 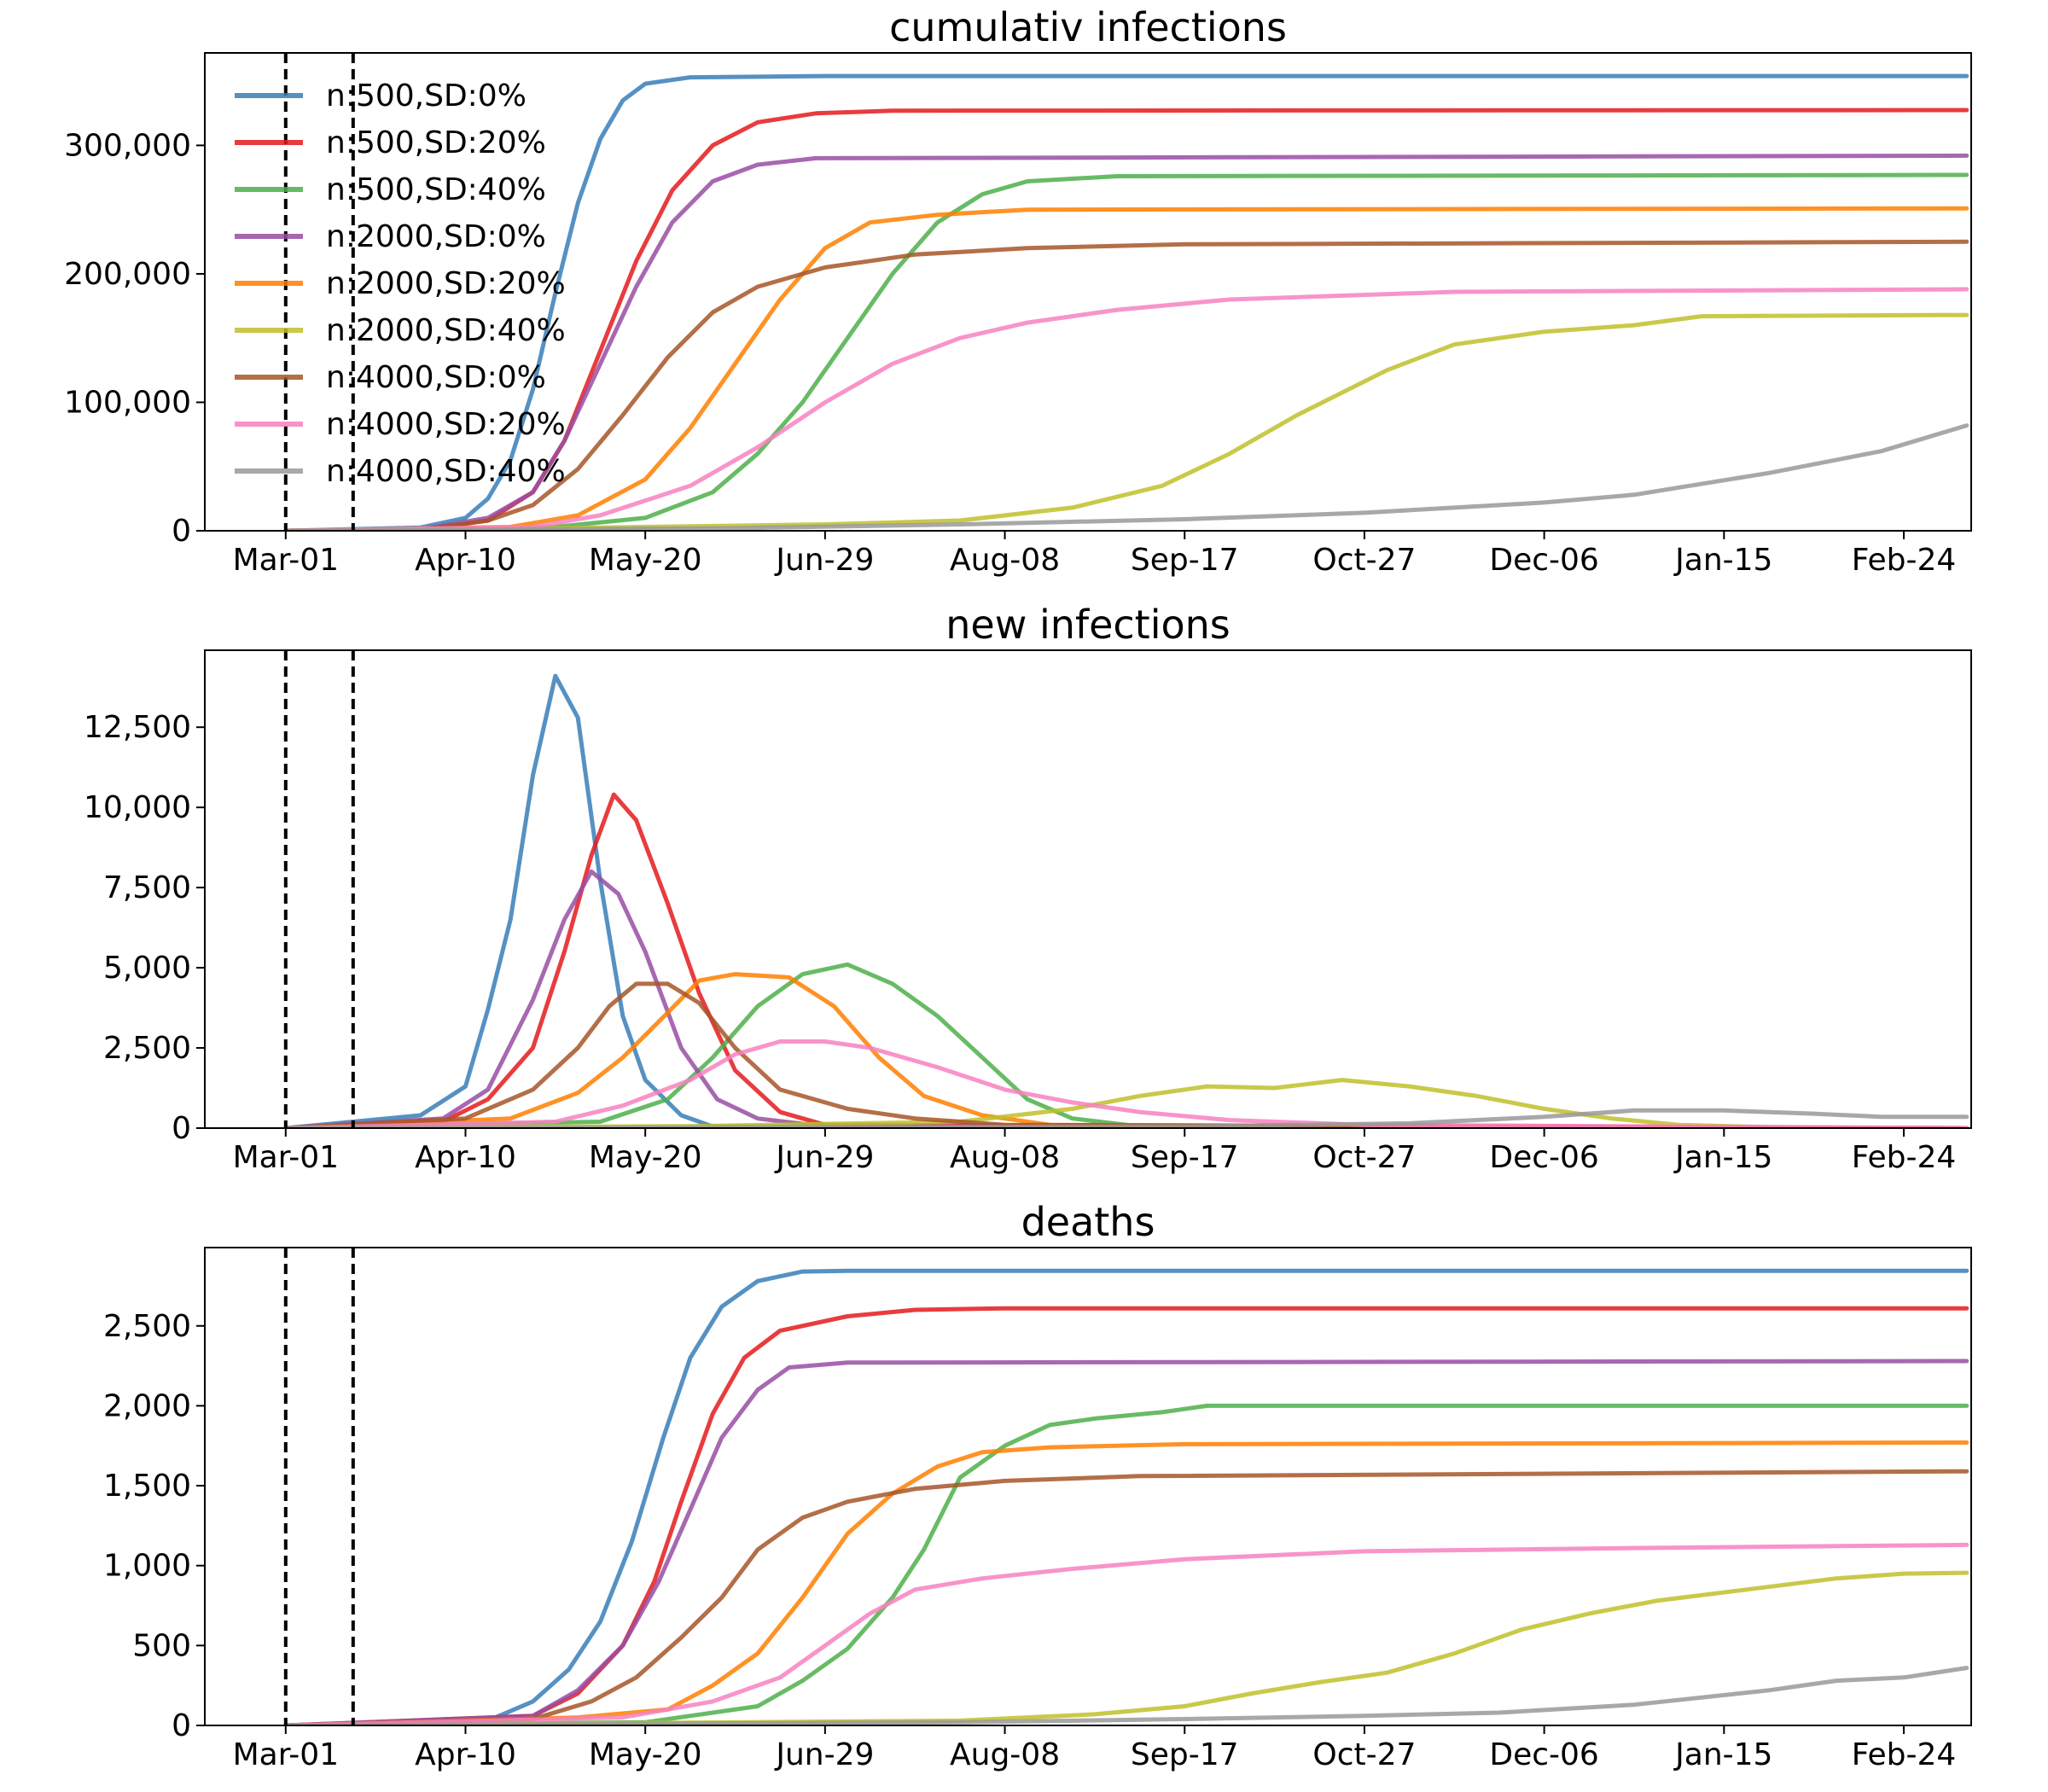 I want to click on legend-entry: n:2000,SD:0%, so click(x=436, y=237).